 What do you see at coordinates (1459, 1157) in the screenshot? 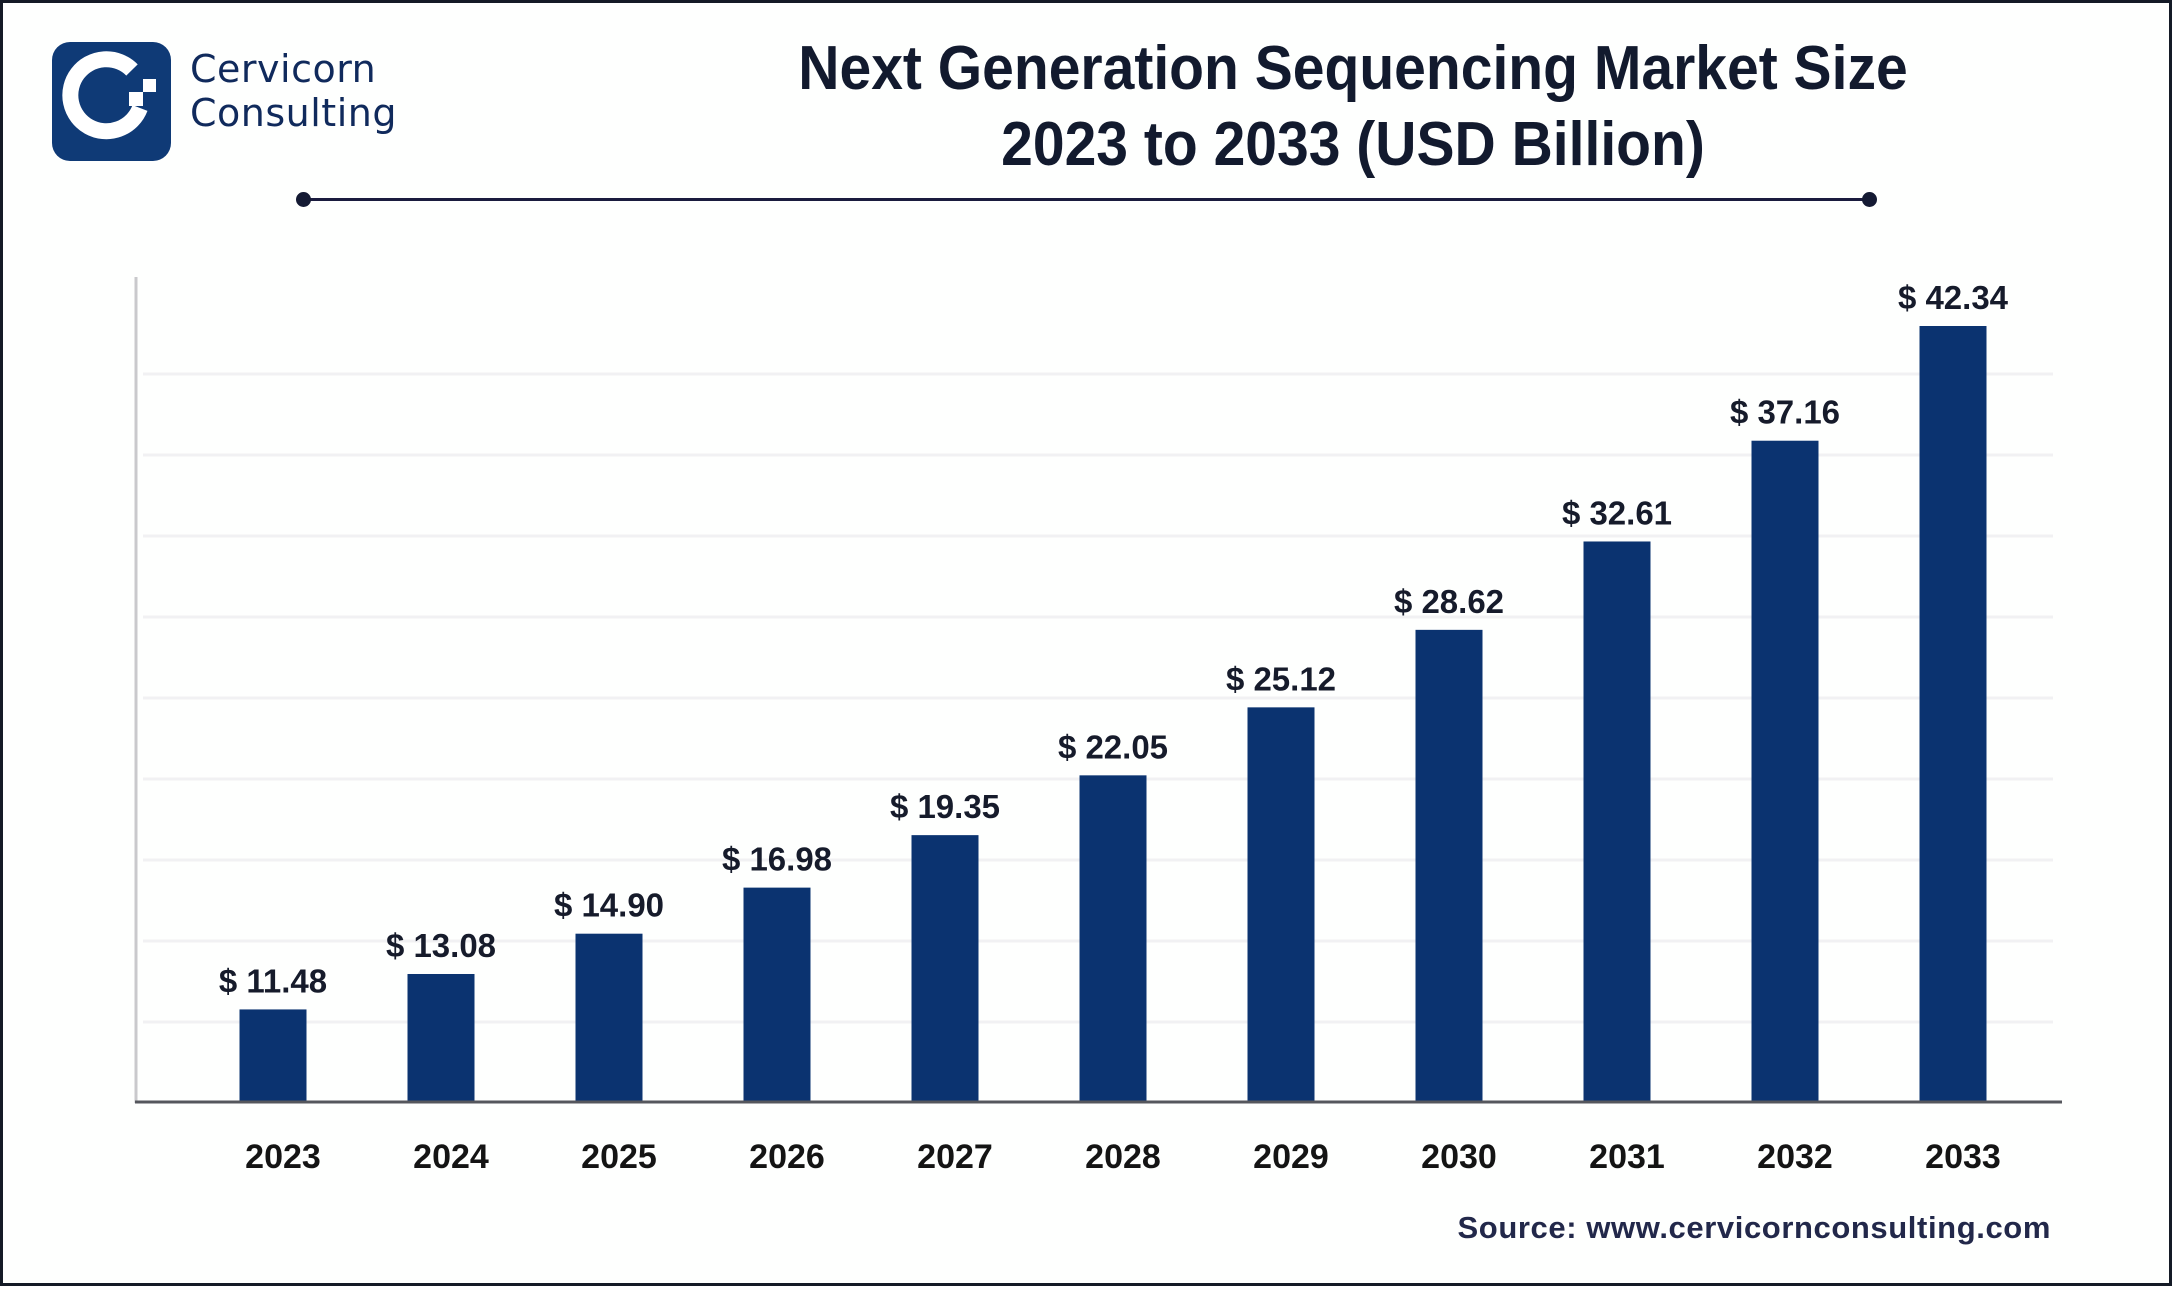
I see `x-tick-label-2030: 2030` at bounding box center [1459, 1157].